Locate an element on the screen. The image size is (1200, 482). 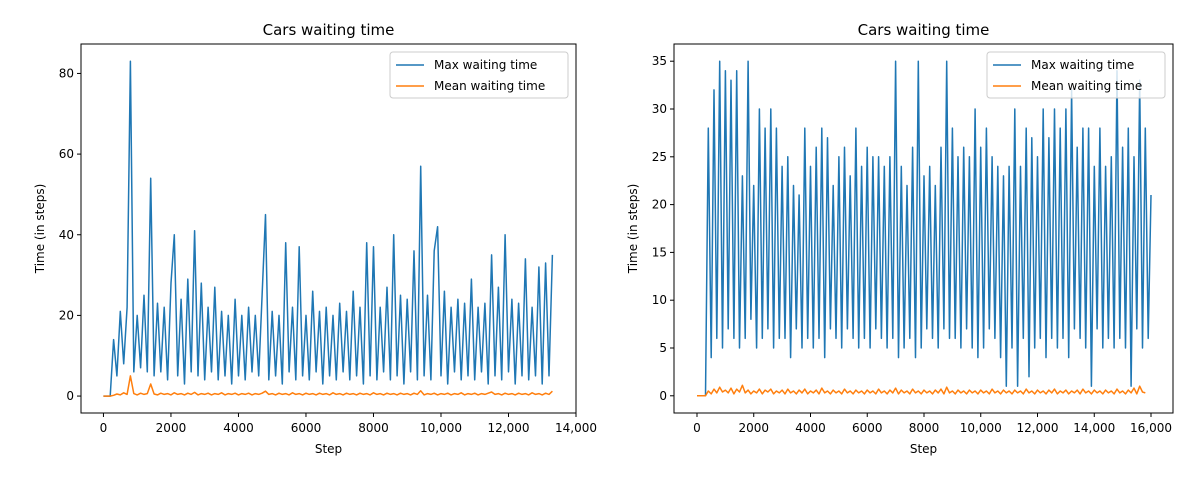
x-tick-label: 16,000 is located at coordinates (1151, 428).